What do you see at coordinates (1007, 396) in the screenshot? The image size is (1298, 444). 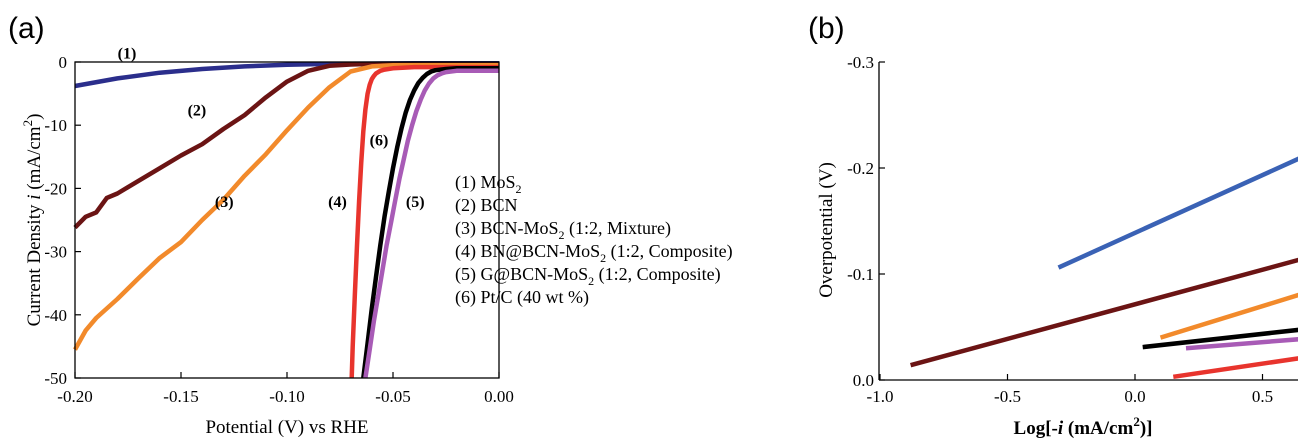 I see `panel-b-x-tick-label: -0.5` at bounding box center [1007, 396].